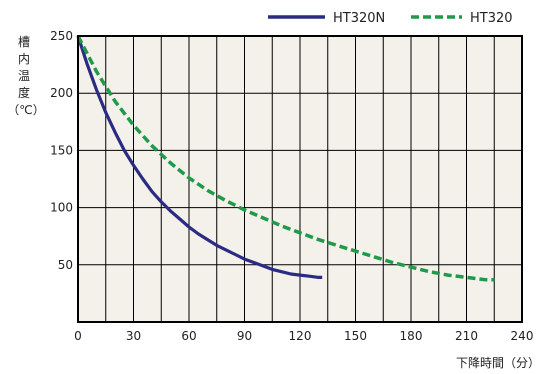 This screenshot has width=554, height=374. What do you see at coordinates (133, 336) in the screenshot?
I see `x-tick-label: 30` at bounding box center [133, 336].